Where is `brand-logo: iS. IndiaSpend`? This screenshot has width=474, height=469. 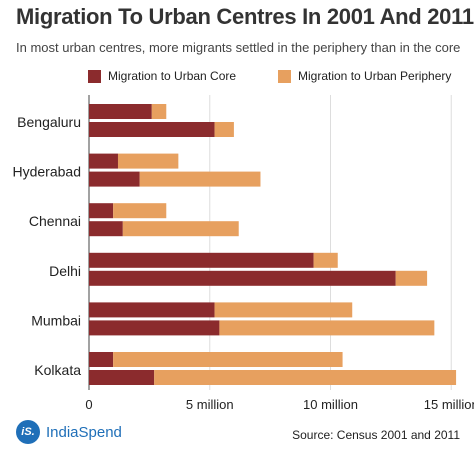 brand-logo: iS. IndiaSpend is located at coordinates (69, 432).